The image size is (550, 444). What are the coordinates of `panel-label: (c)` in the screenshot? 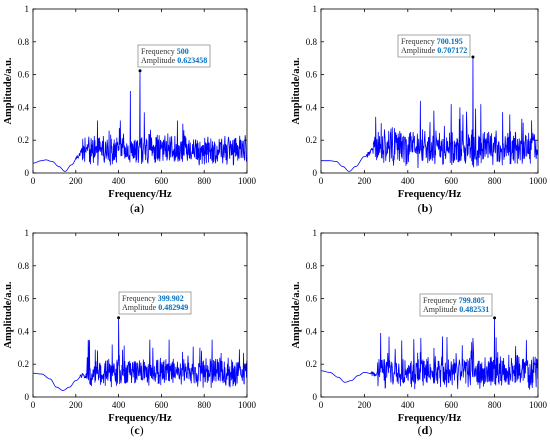 It's located at (136, 430).